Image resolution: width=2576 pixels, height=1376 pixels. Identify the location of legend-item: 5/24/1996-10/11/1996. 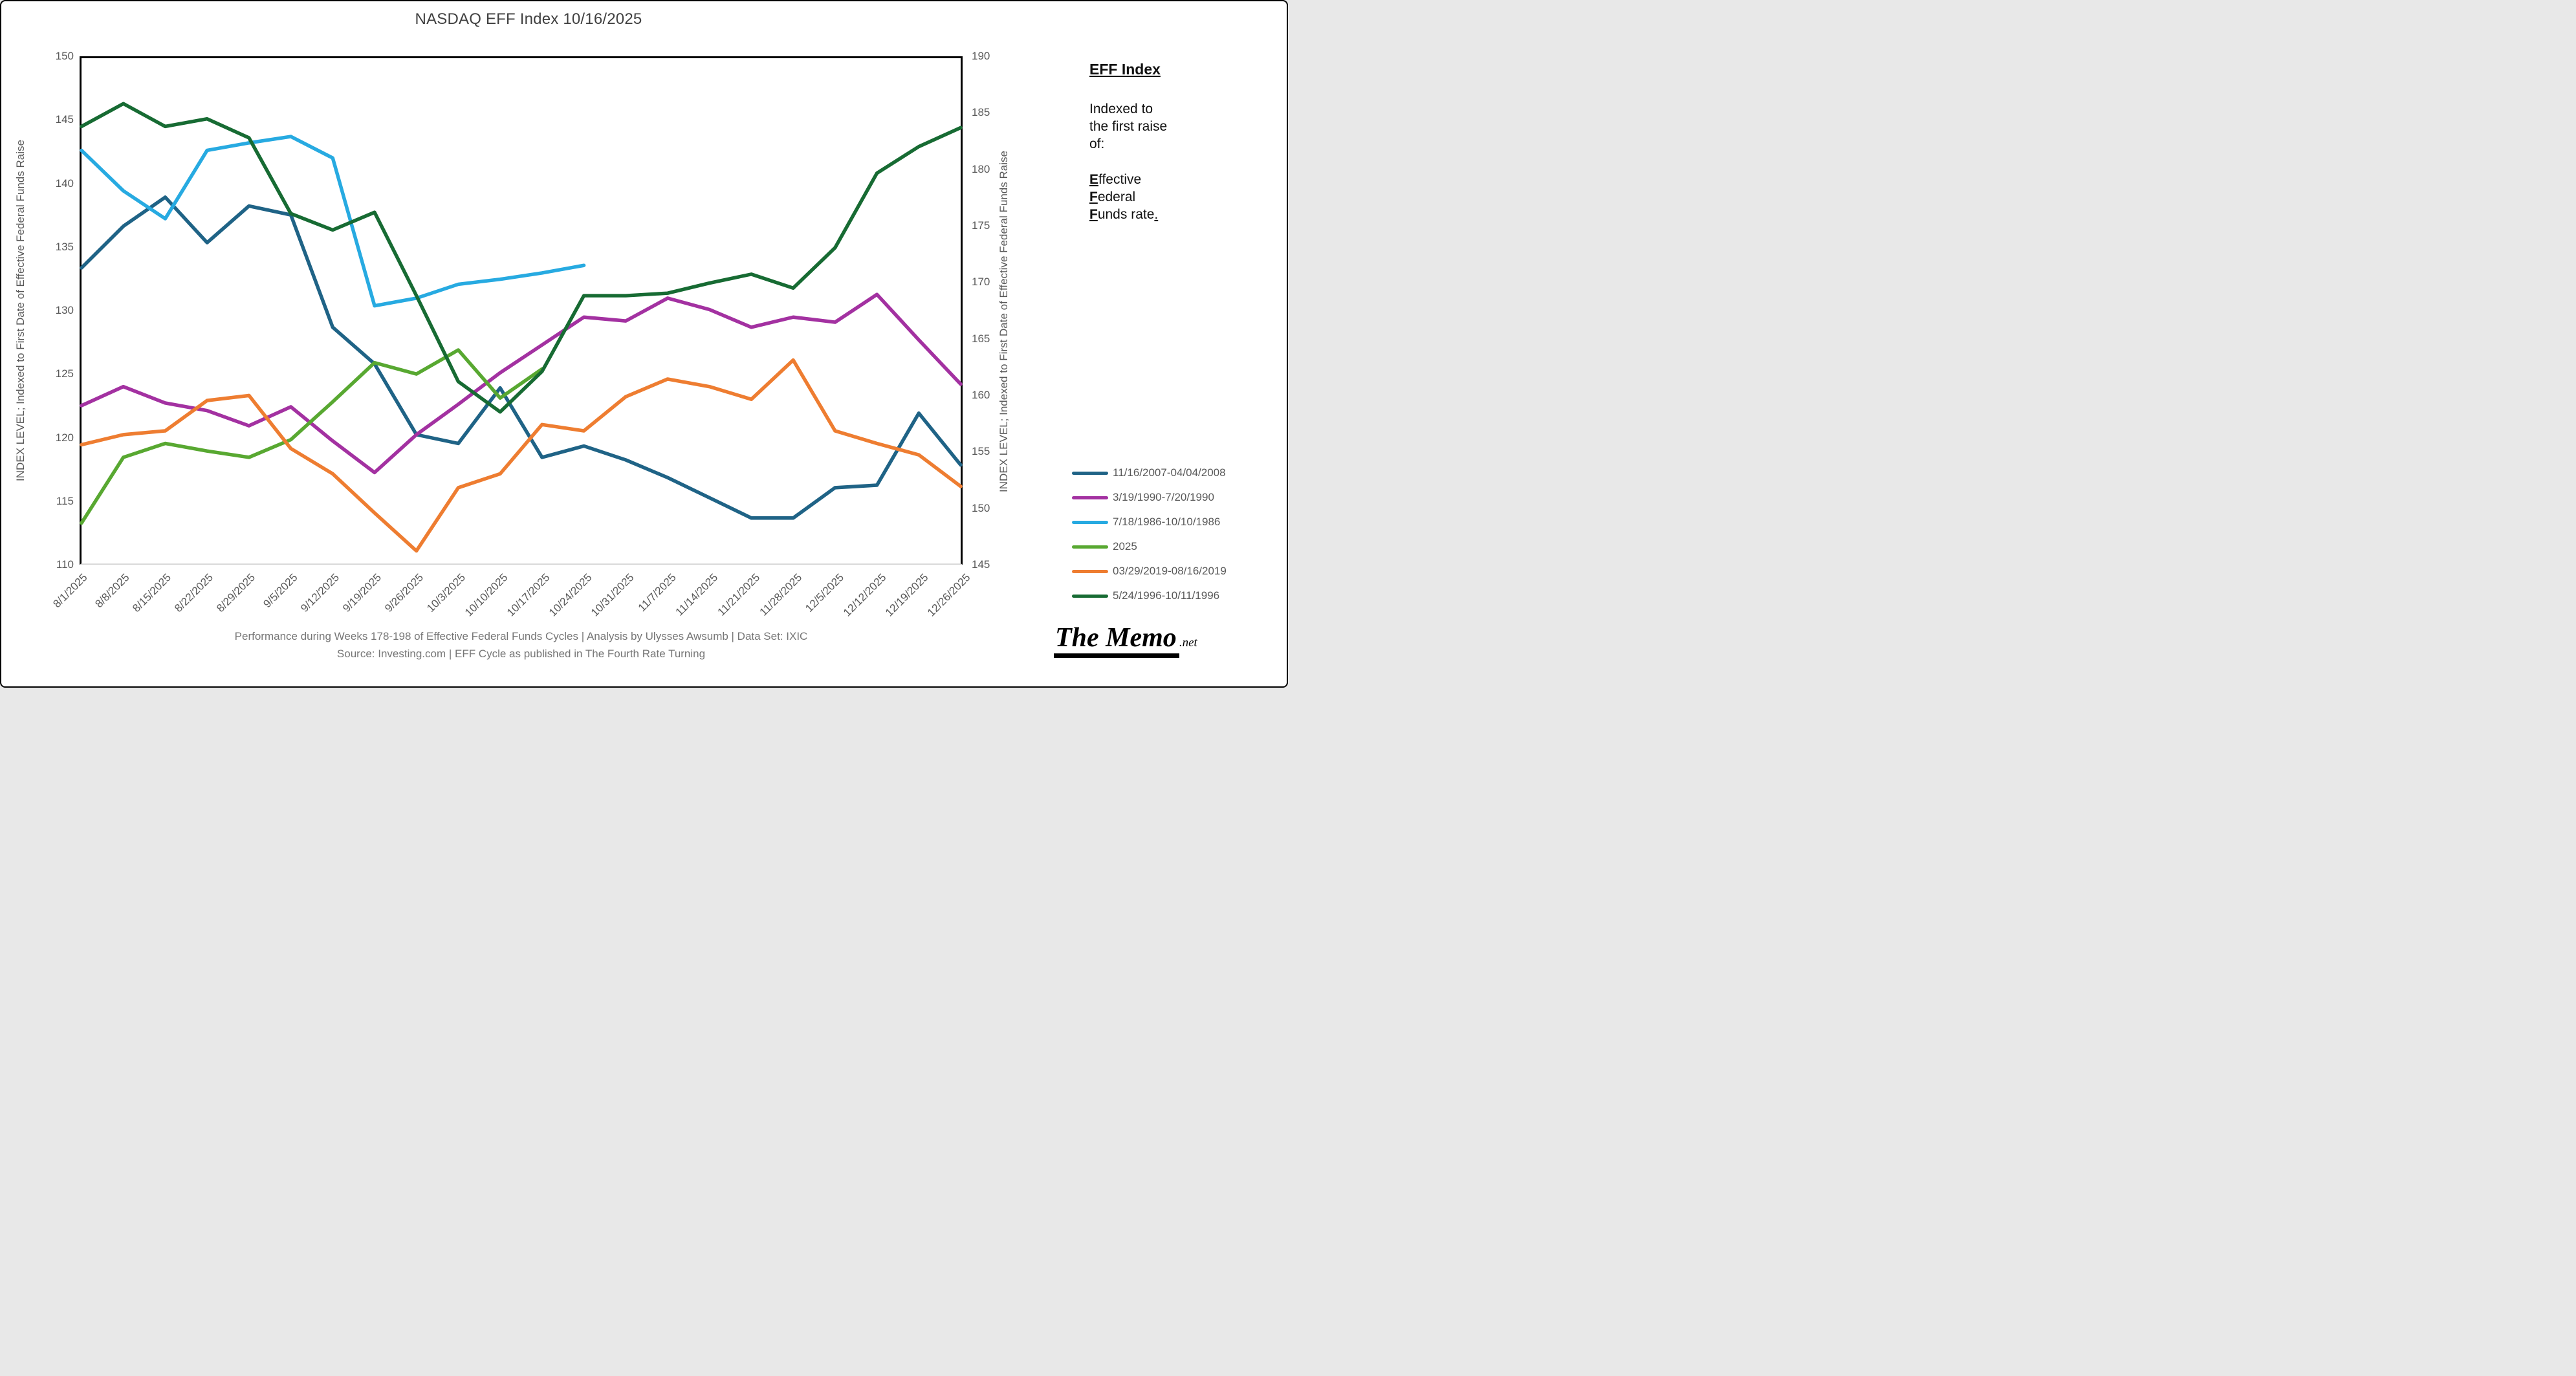
(1149, 596).